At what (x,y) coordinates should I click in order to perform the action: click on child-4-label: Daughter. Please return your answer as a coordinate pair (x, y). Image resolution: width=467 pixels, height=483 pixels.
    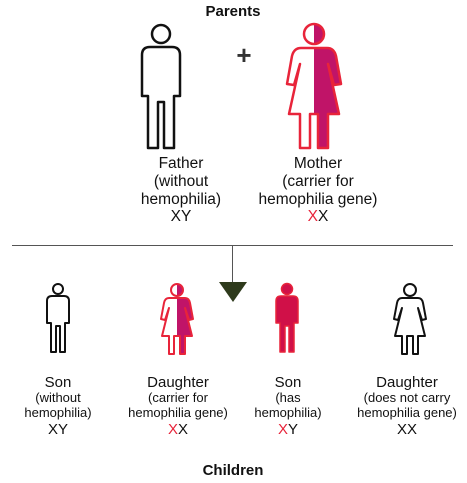
    Looking at the image, I should click on (407, 382).